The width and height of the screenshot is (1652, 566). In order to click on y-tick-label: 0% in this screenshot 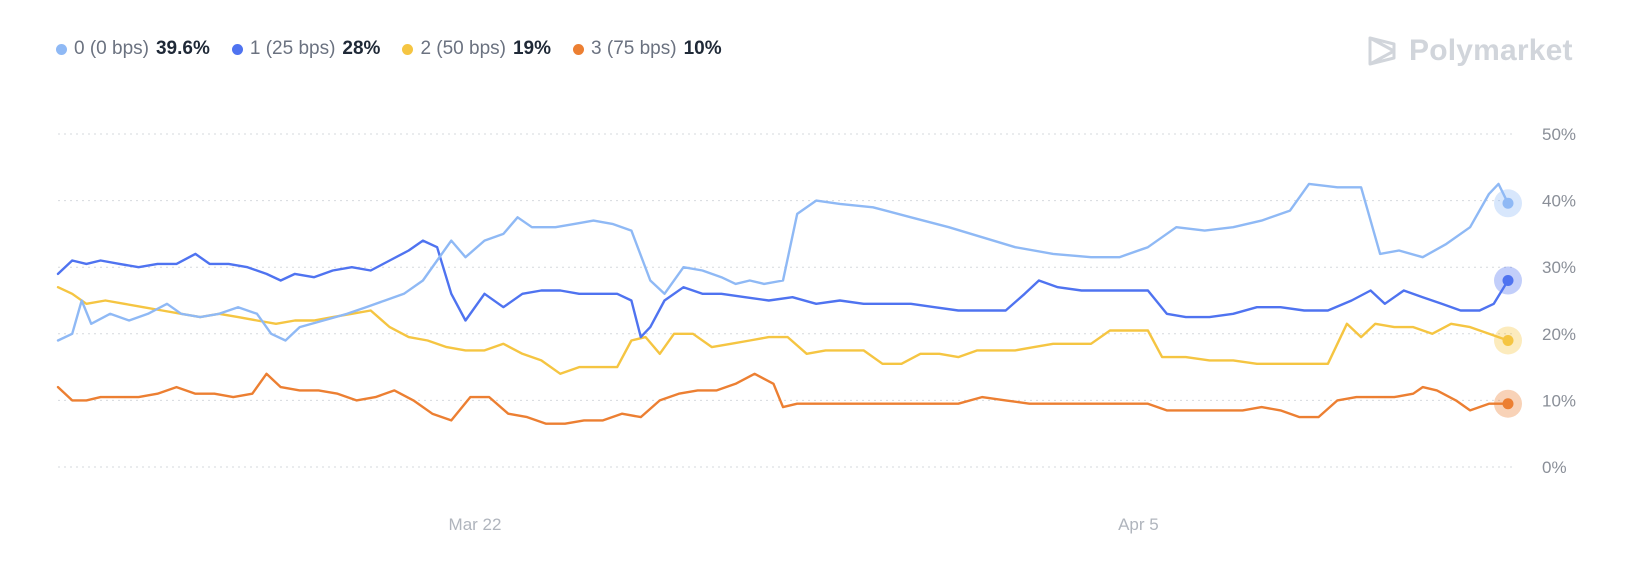, I will do `click(1554, 467)`.